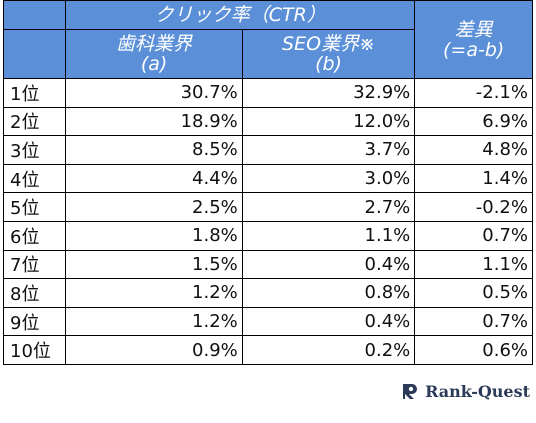 The image size is (536, 423). What do you see at coordinates (410, 391) in the screenshot?
I see `logo-icon` at bounding box center [410, 391].